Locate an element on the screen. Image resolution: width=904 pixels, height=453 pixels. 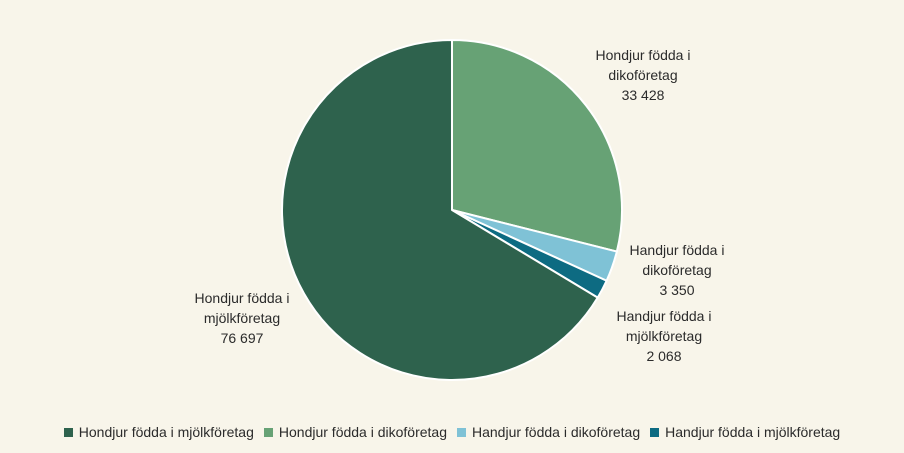
legend-item-handjur-mjolk: Handjur födda i mjölkföretag is located at coordinates (745, 432).